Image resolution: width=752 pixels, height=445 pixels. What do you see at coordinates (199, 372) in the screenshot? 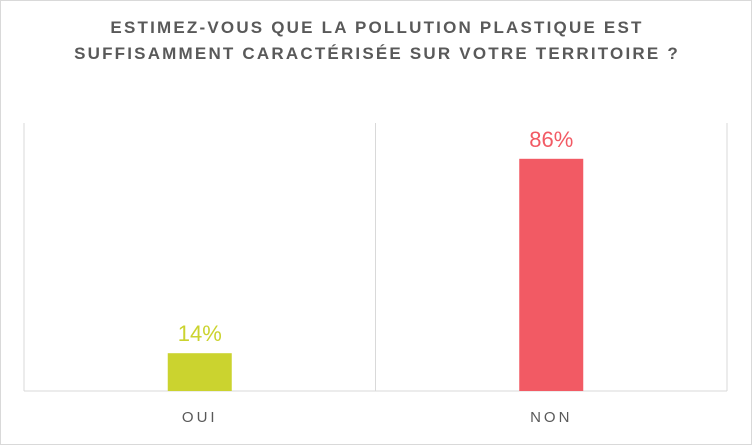
I see `bar-oui` at bounding box center [199, 372].